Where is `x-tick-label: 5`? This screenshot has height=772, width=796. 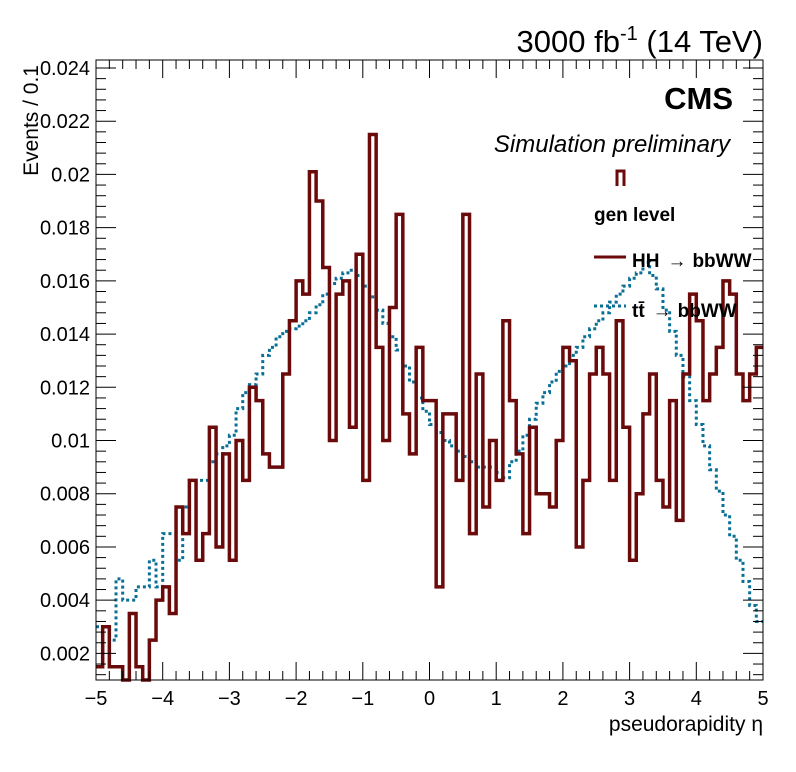 x-tick-label: 5 is located at coordinates (762, 699).